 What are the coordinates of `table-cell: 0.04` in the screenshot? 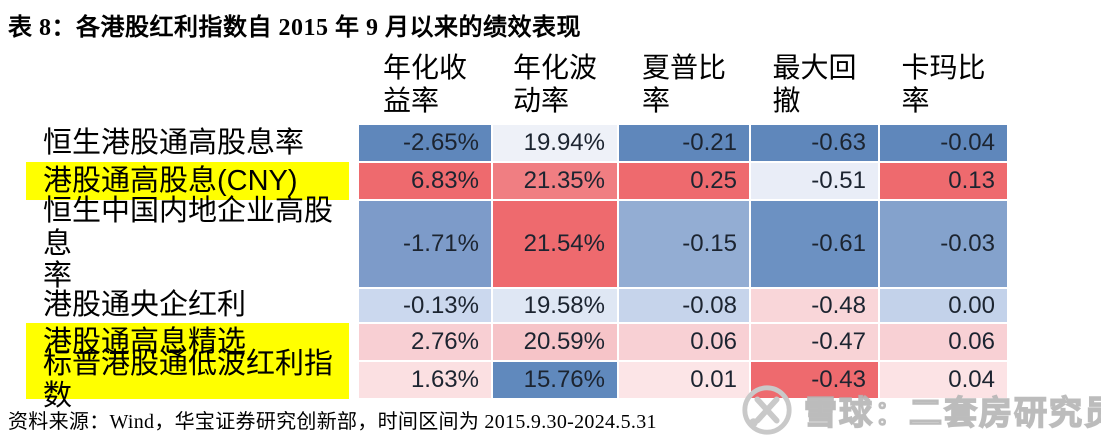 It's located at (943, 380).